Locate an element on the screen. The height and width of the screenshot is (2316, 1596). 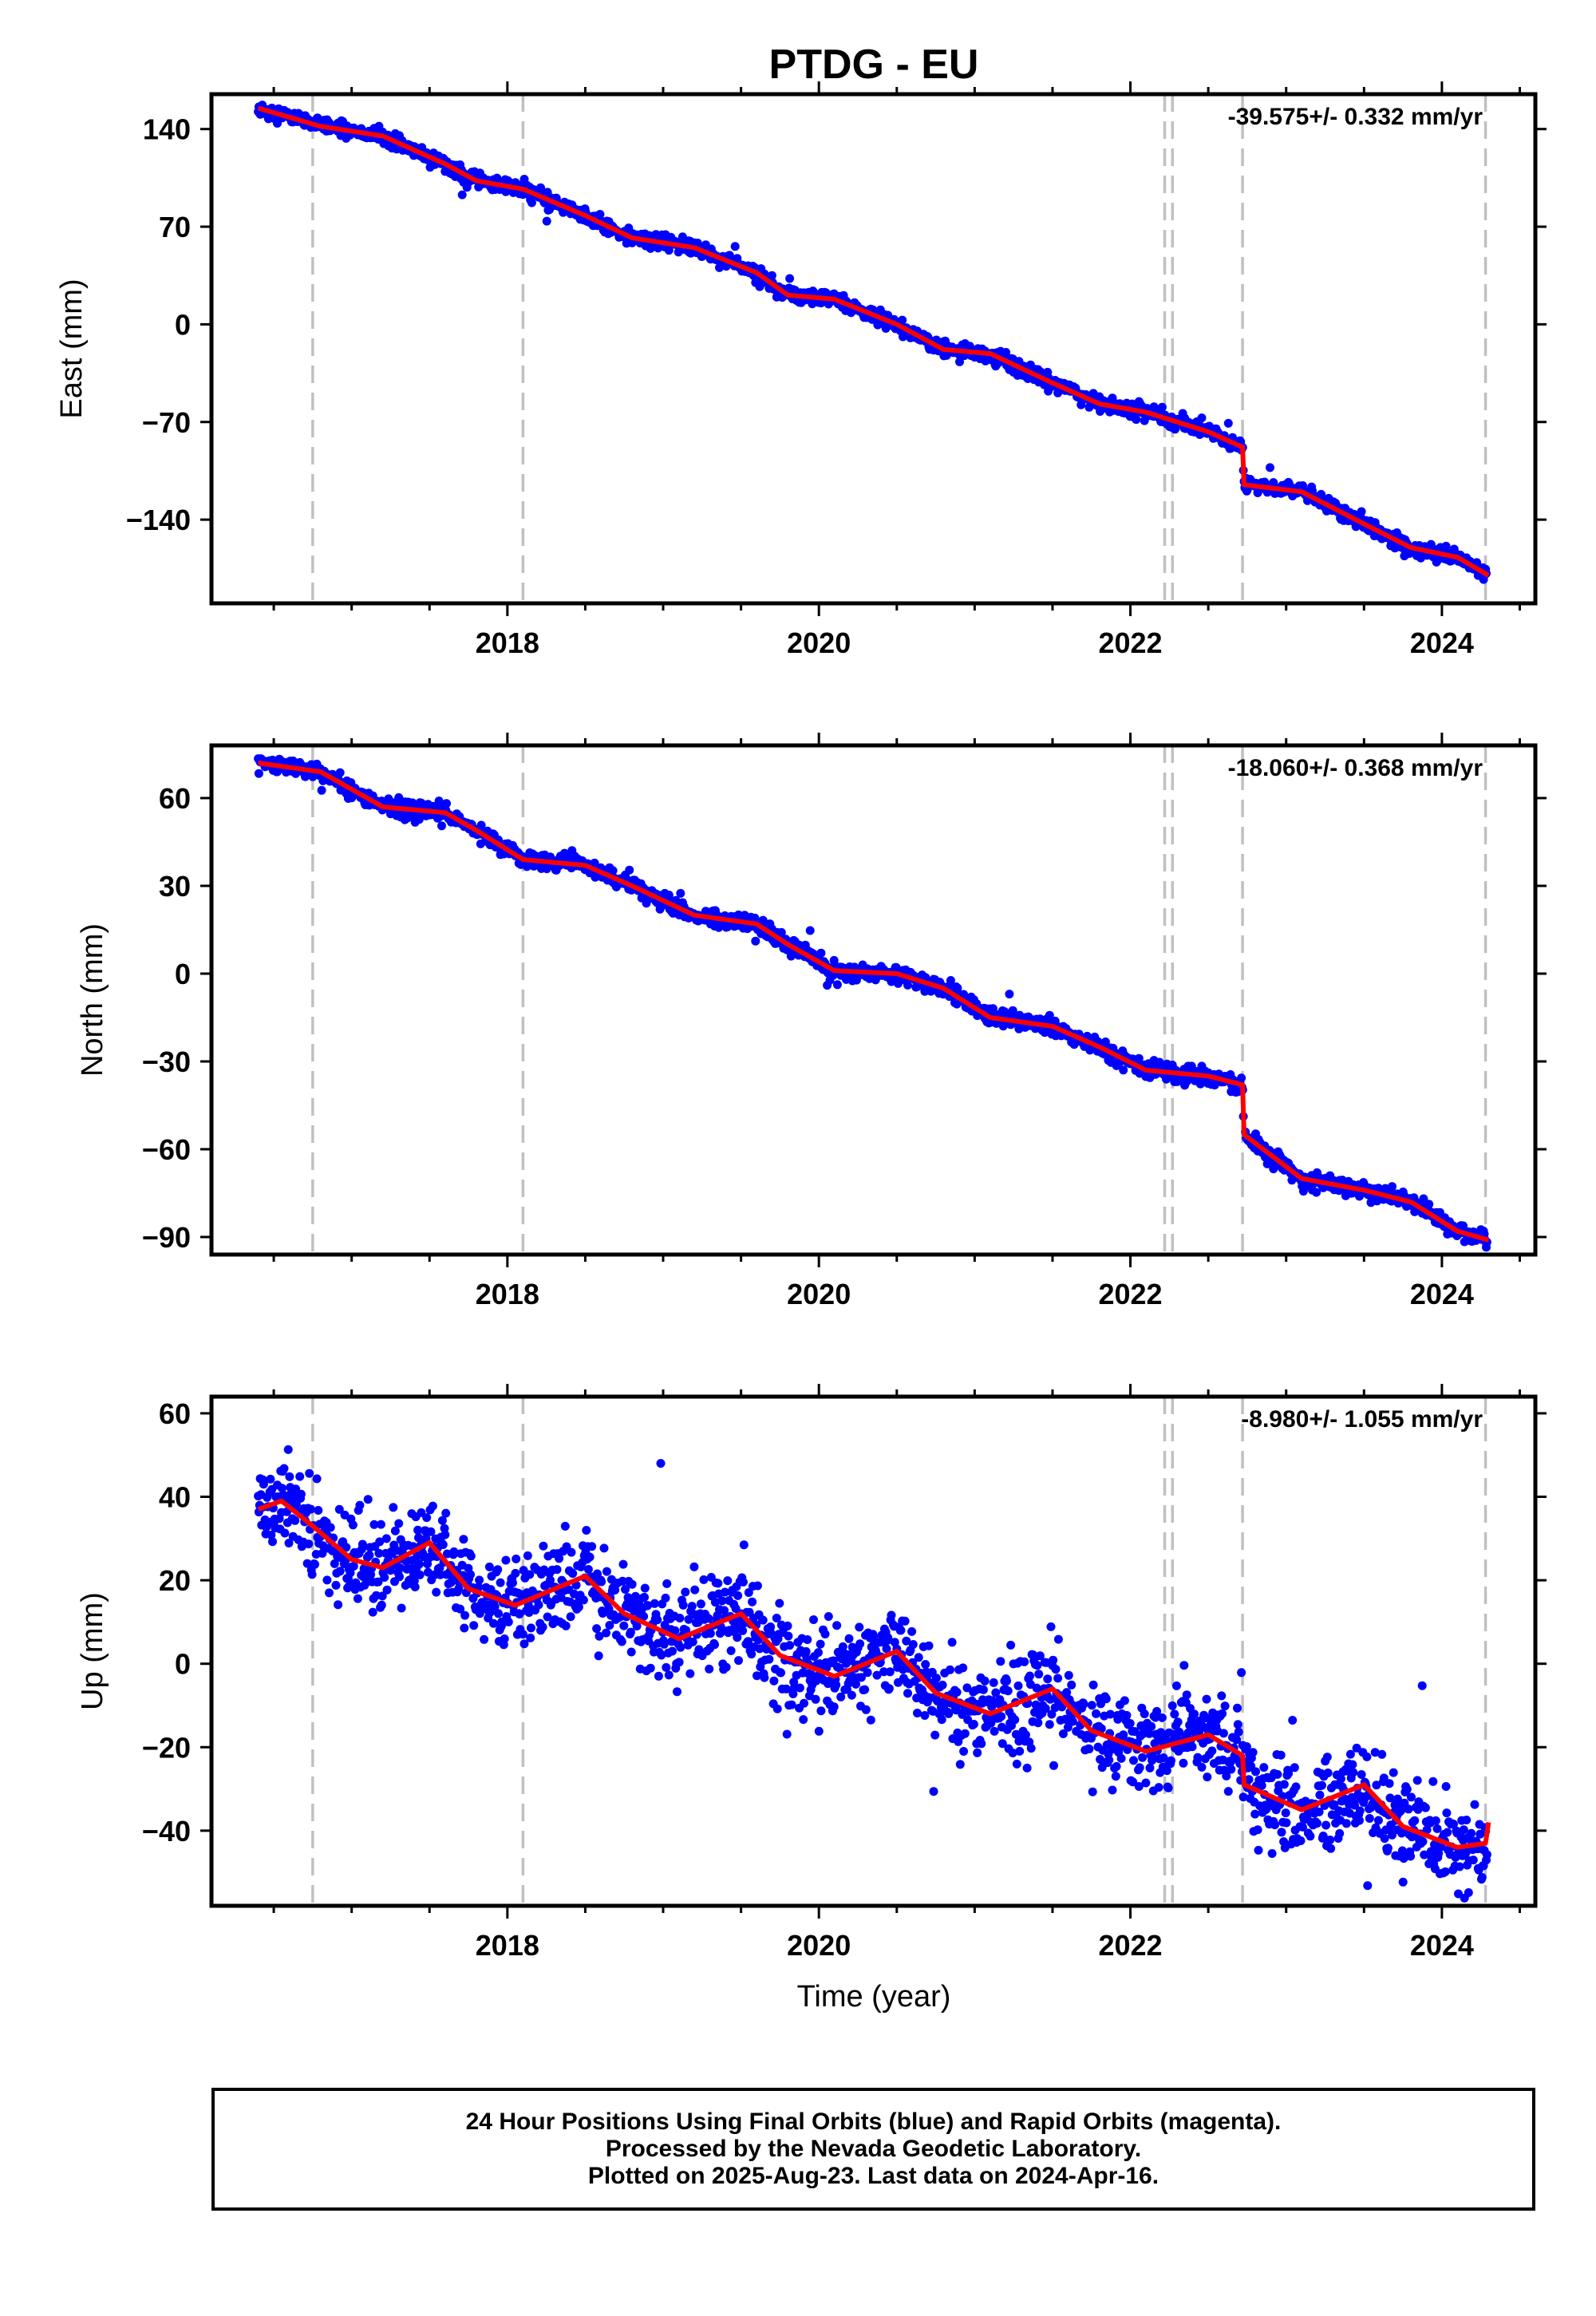
y-tick-label: −90 is located at coordinates (166, 1237).